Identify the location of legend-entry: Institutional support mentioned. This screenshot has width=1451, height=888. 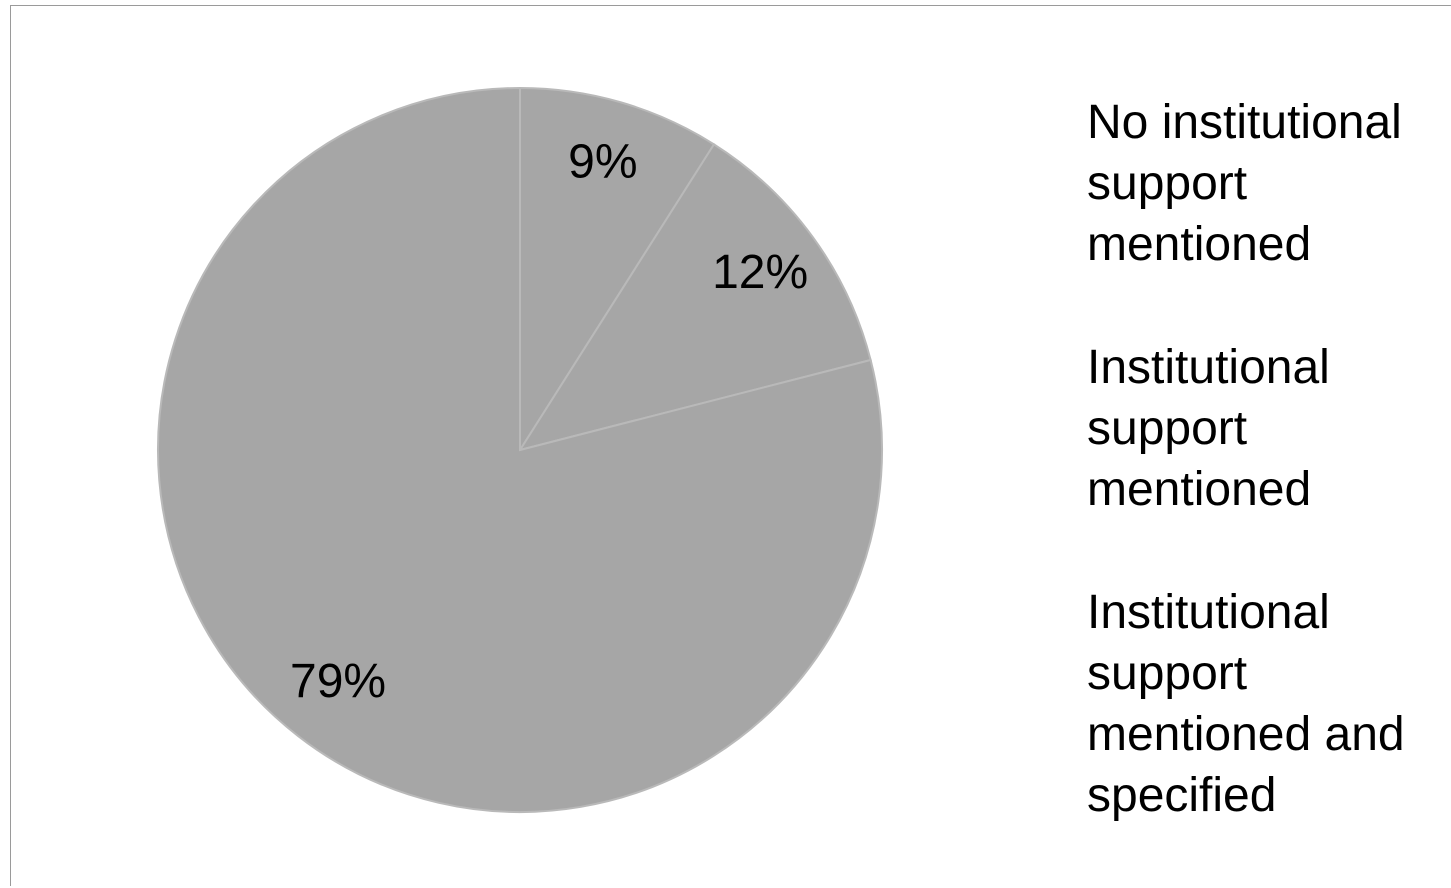
(1208, 428).